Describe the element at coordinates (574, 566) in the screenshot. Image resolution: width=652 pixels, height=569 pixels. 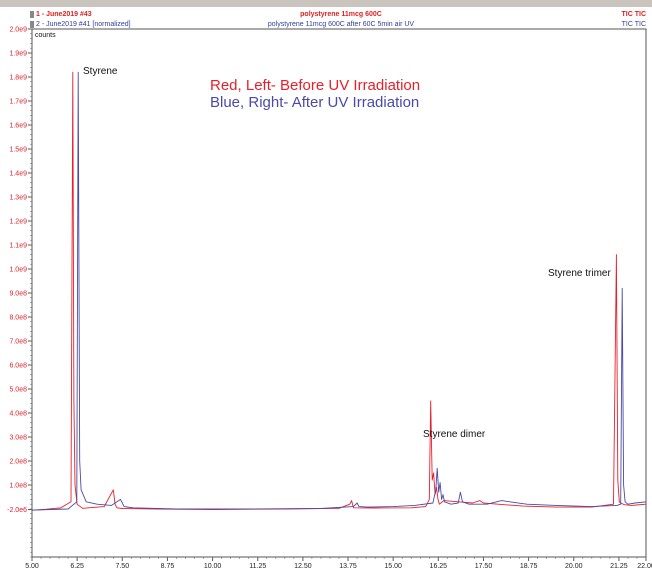
I see `x-tick-label: 20.00` at that location.